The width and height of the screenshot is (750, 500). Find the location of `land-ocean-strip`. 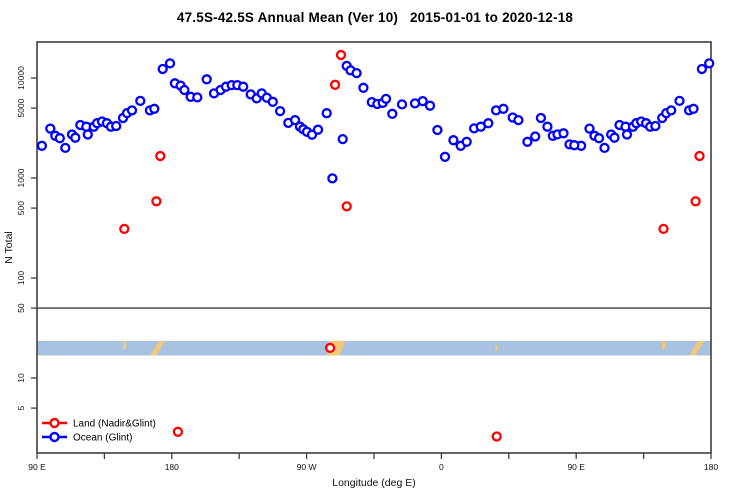

land-ocean-strip is located at coordinates (374, 348).